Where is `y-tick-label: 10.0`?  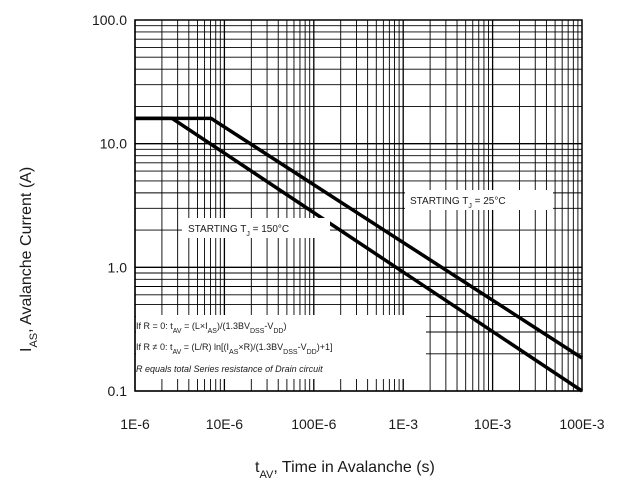
y-tick-label: 10.0 is located at coordinates (113, 144).